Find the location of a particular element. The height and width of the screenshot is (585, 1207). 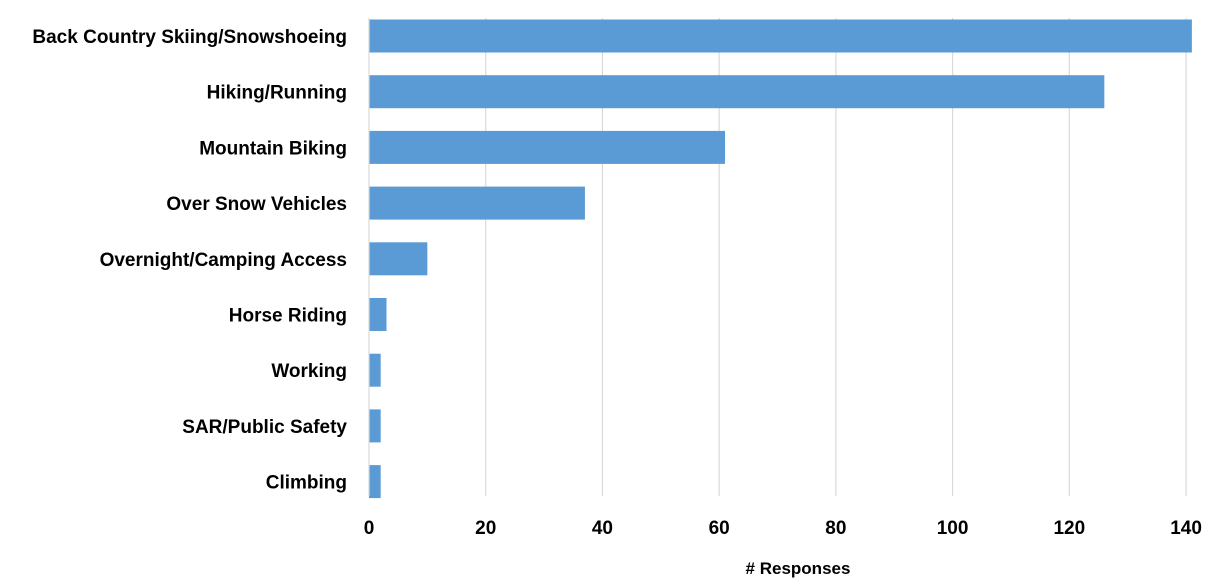

category-label: SAR/Public Safety is located at coordinates (264, 427).